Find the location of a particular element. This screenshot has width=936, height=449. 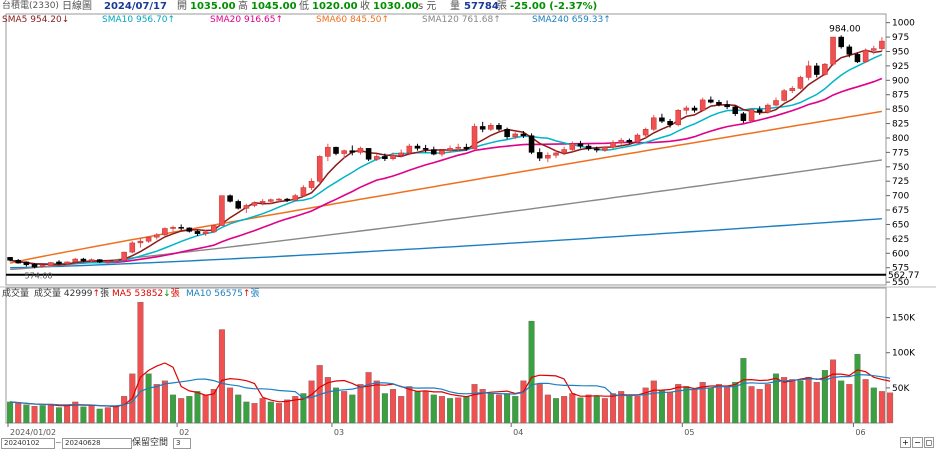

close-value: 1030.00 is located at coordinates (396, 6).